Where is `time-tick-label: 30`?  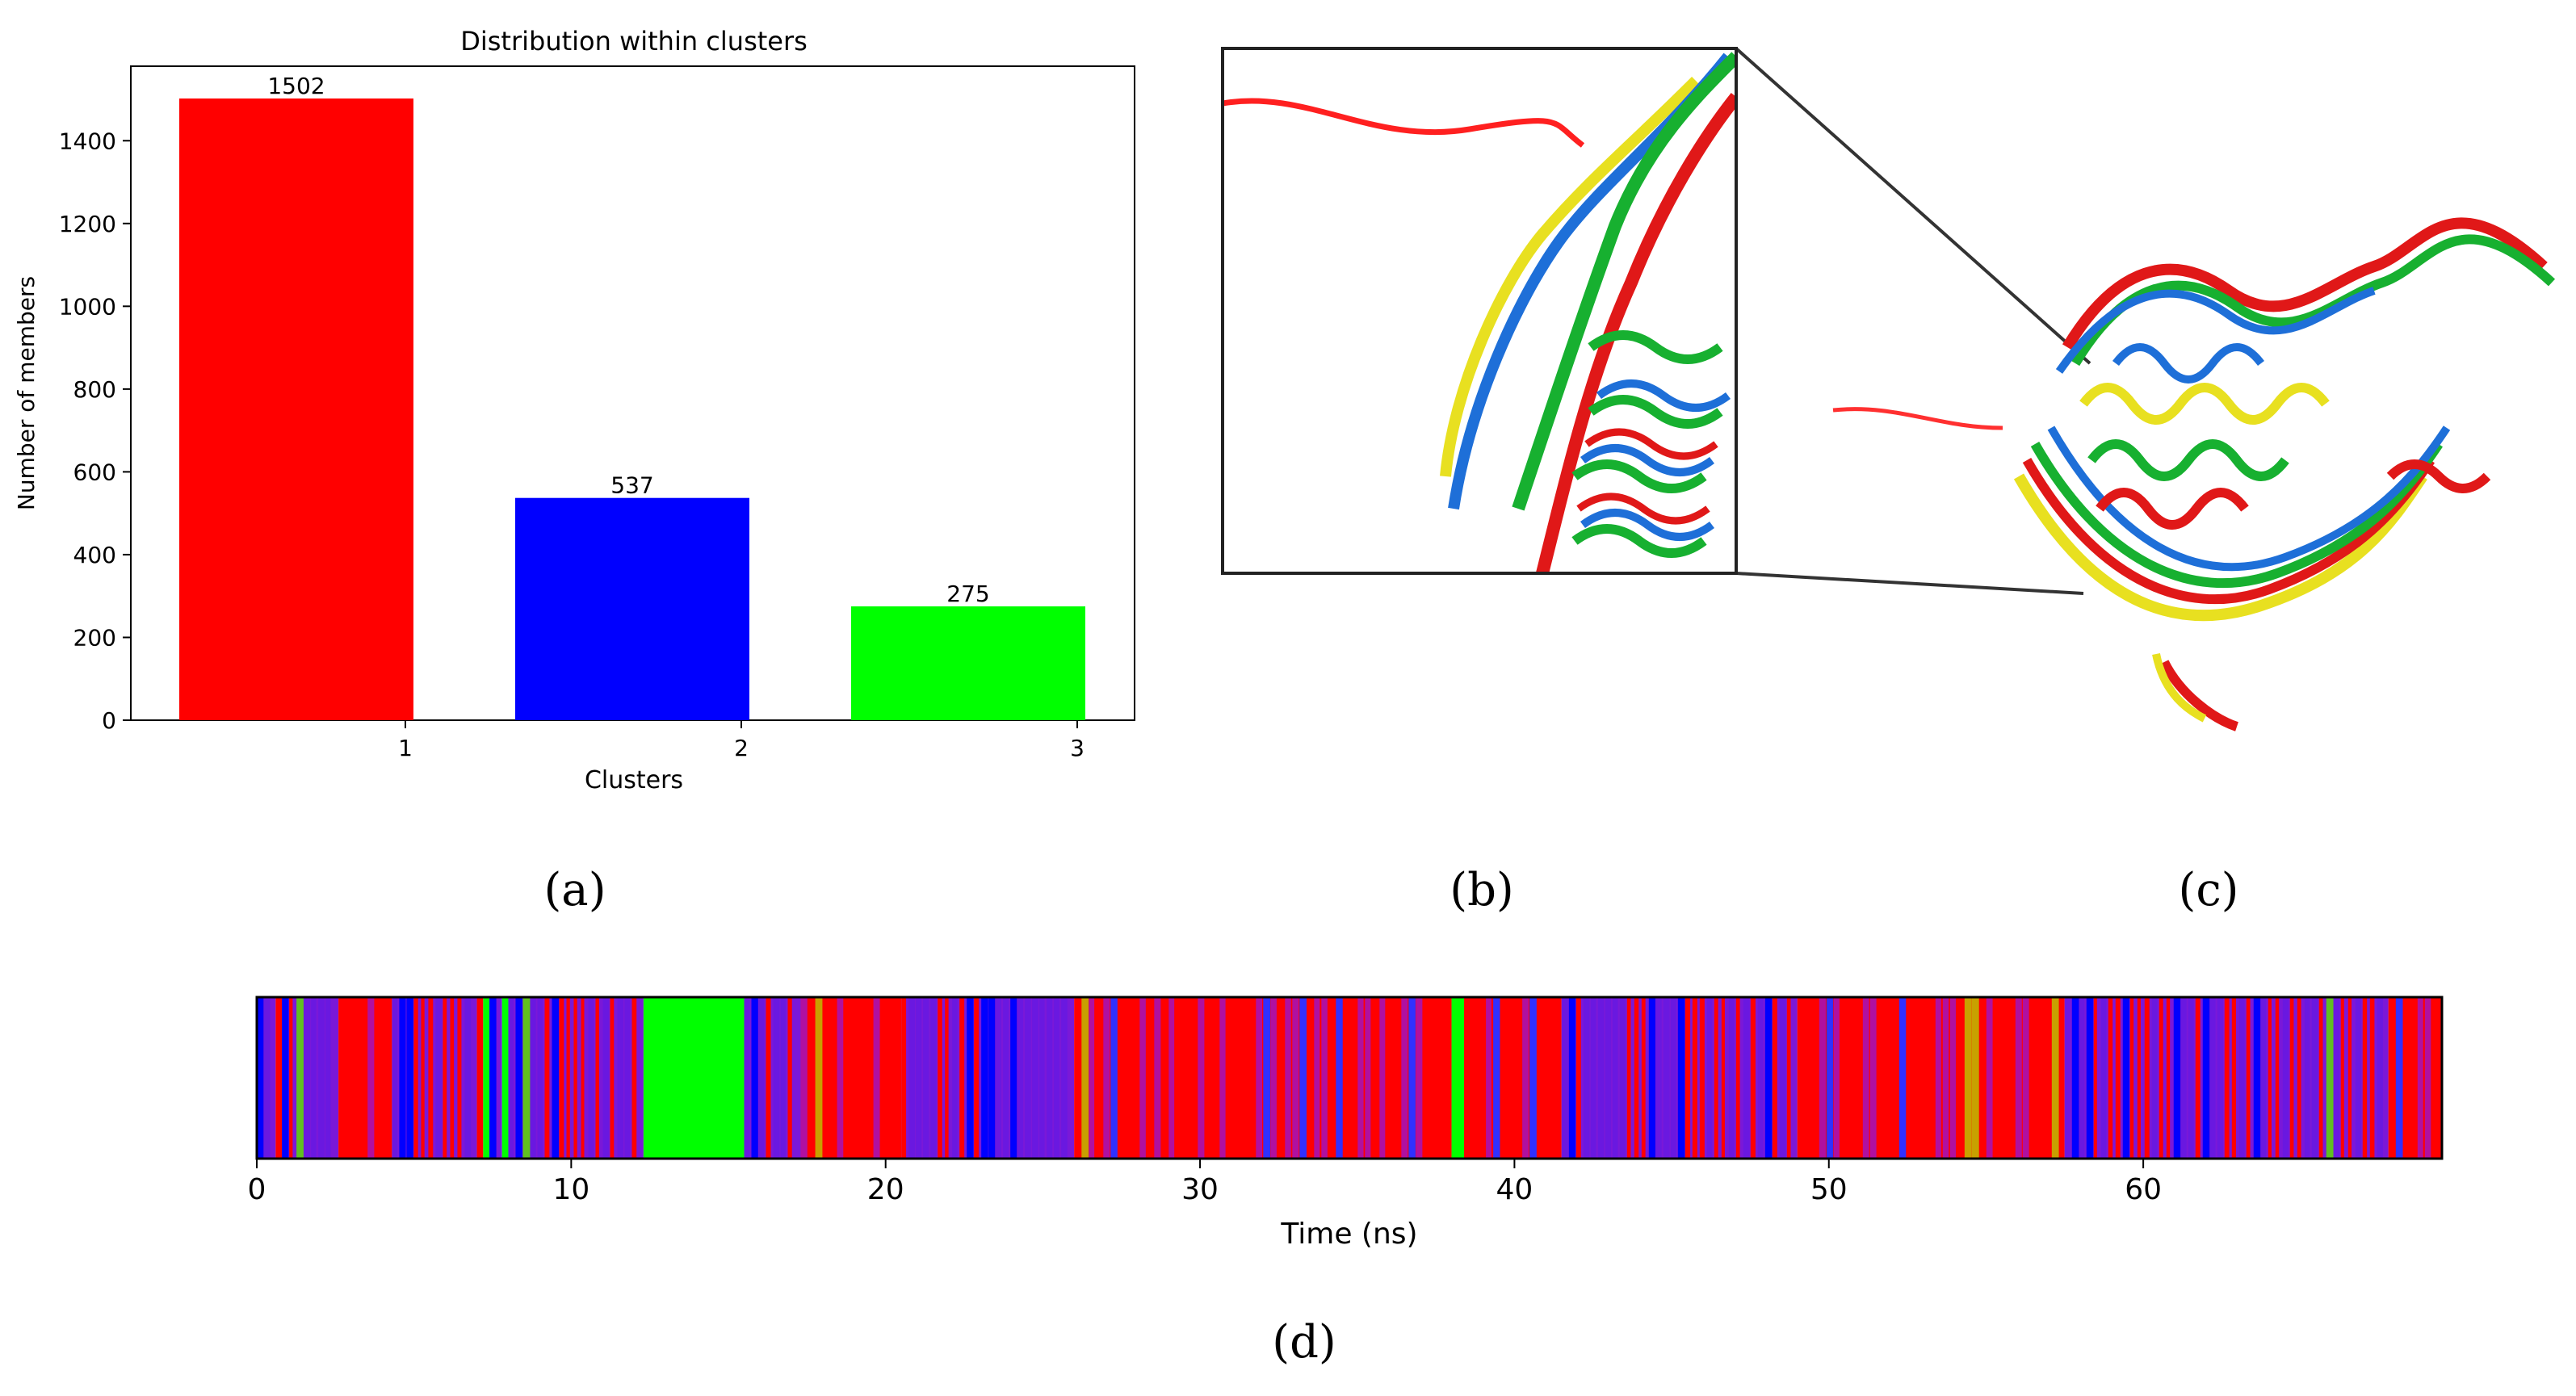 time-tick-label: 30 is located at coordinates (1200, 1189).